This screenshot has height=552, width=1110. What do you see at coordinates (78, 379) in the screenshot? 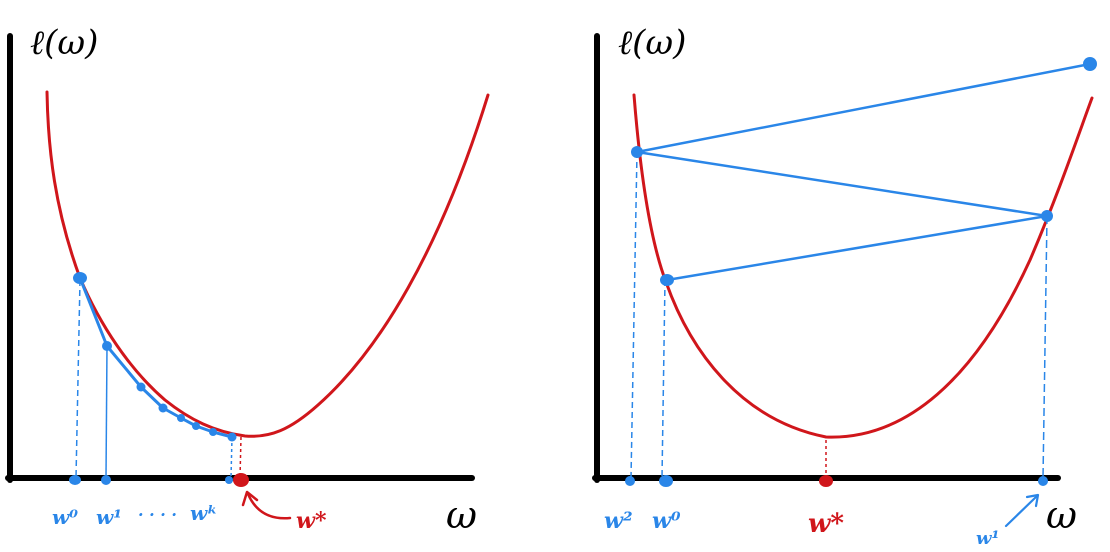
I see `left-drop-line-w0` at bounding box center [78, 379].